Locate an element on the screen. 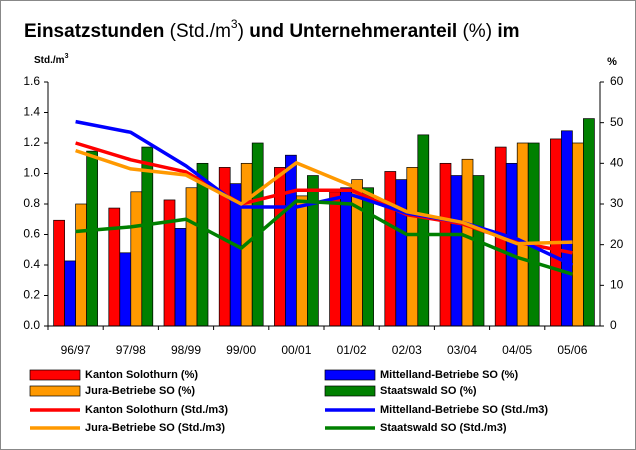 This screenshot has width=636, height=450. y-tick-label: 1.2 is located at coordinates (31, 142).